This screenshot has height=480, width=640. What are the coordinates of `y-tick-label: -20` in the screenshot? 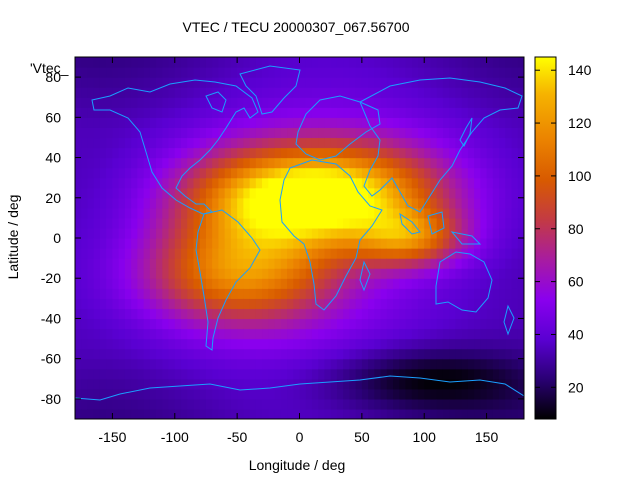 It's located at (51, 278).